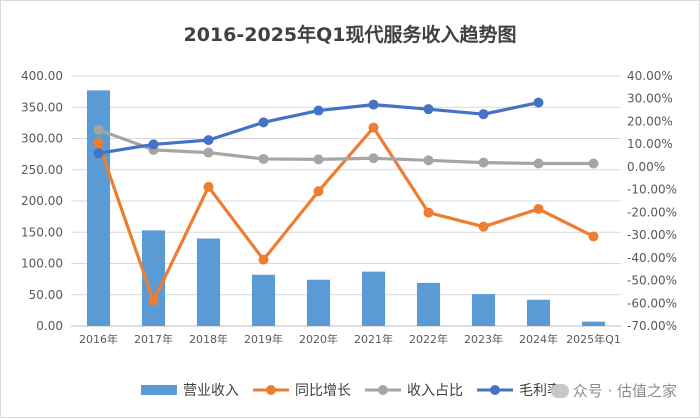  Describe the element at coordinates (540, 390) in the screenshot. I see `legend-label: 毛利率` at that location.